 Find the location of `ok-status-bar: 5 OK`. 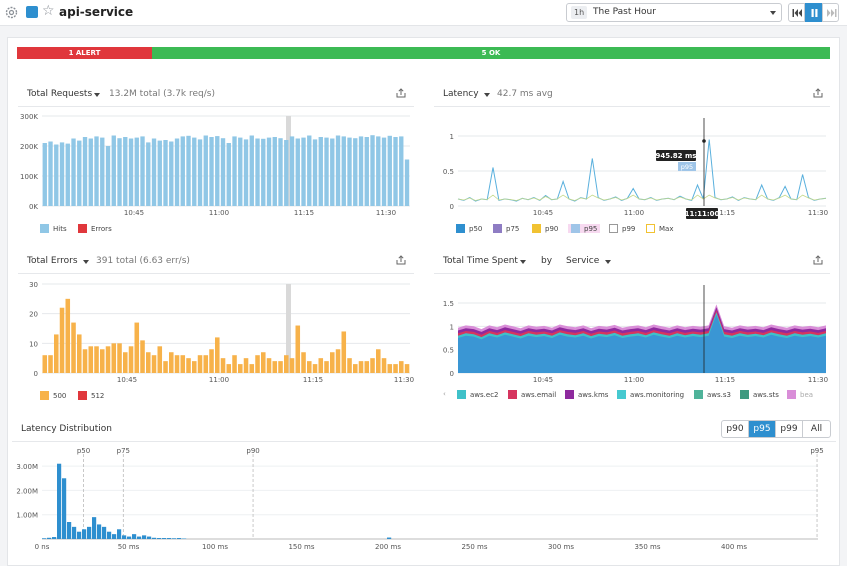

ok-status-bar: 5 OK is located at coordinates (491, 53).